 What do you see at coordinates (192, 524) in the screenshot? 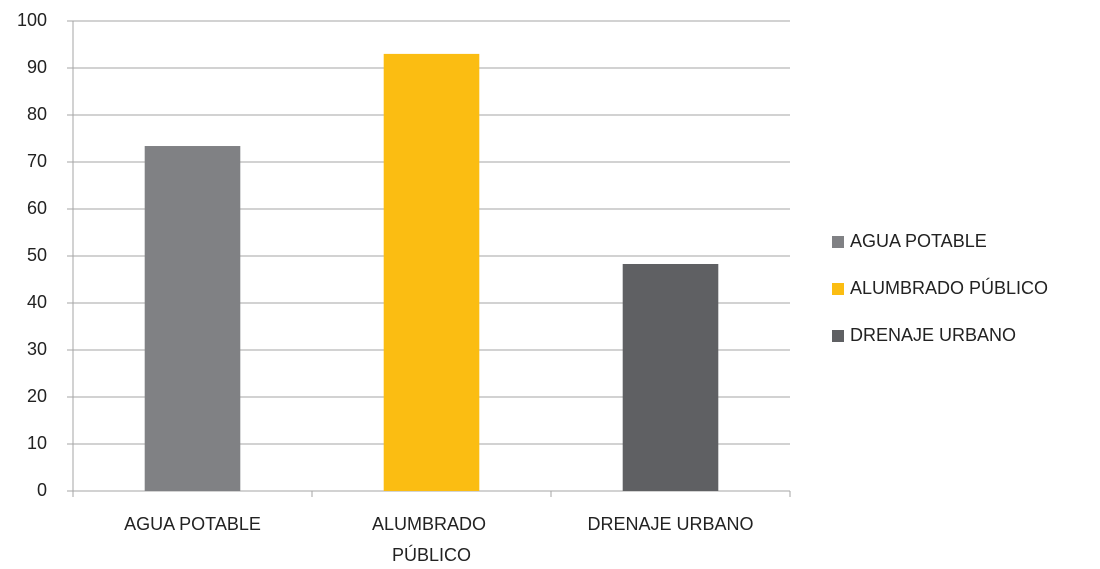
I see `x-tick-label: AGUA POTABLE` at bounding box center [192, 524].